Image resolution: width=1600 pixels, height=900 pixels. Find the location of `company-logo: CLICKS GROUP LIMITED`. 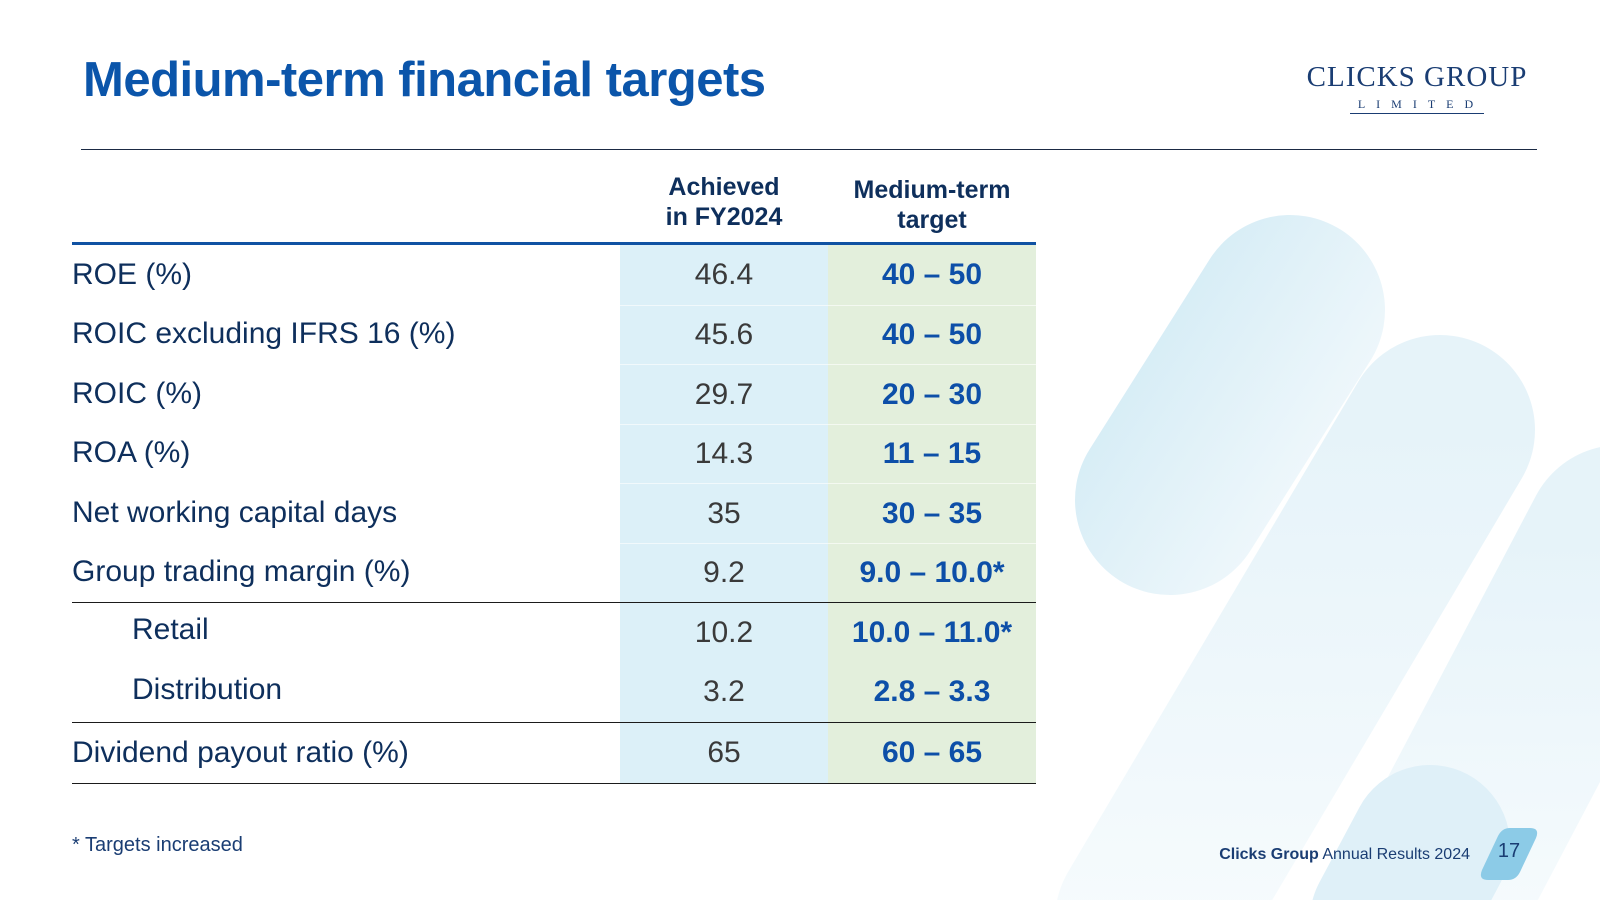

company-logo: CLICKS GROUP LIMITED is located at coordinates (1417, 87).